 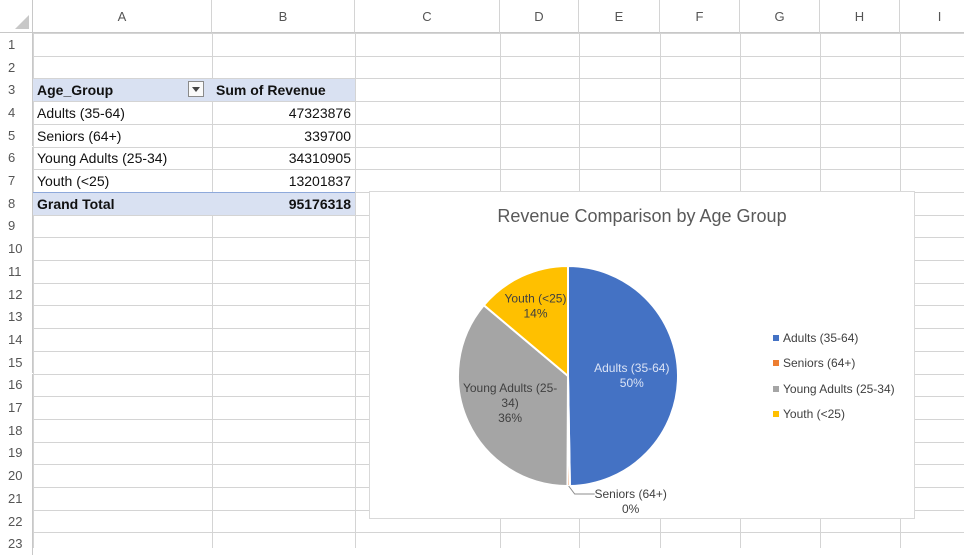 I want to click on row-header-21: 21, so click(x=16, y=498).